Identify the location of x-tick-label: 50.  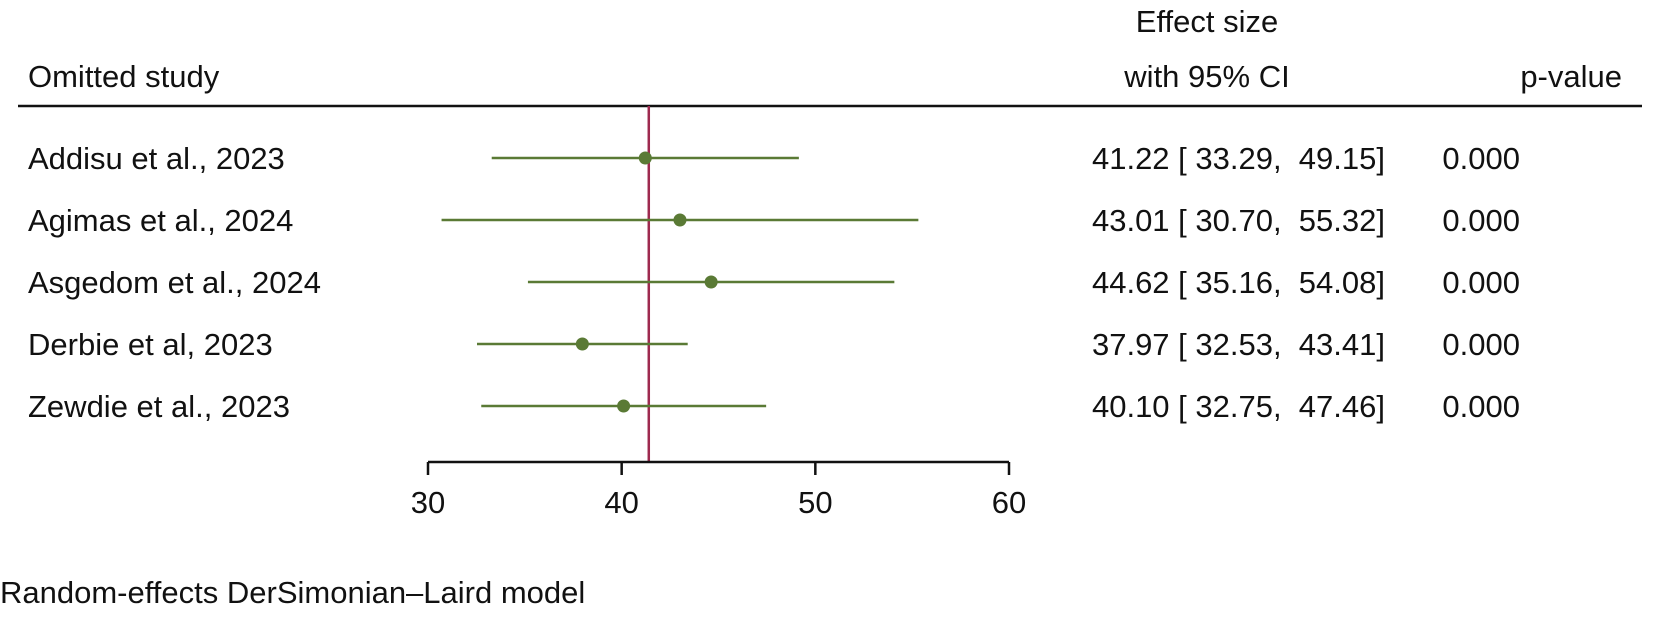
(815, 502).